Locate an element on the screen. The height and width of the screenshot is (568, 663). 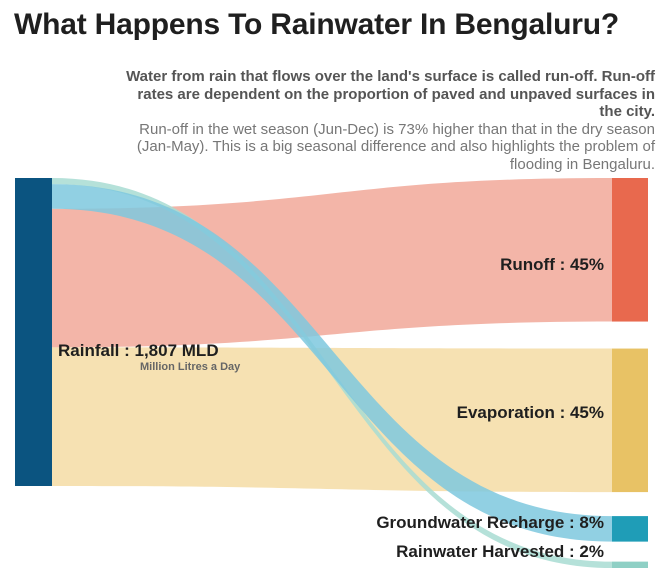
label-rainfall-unit: Million Litres a Day is located at coordinates (190, 367).